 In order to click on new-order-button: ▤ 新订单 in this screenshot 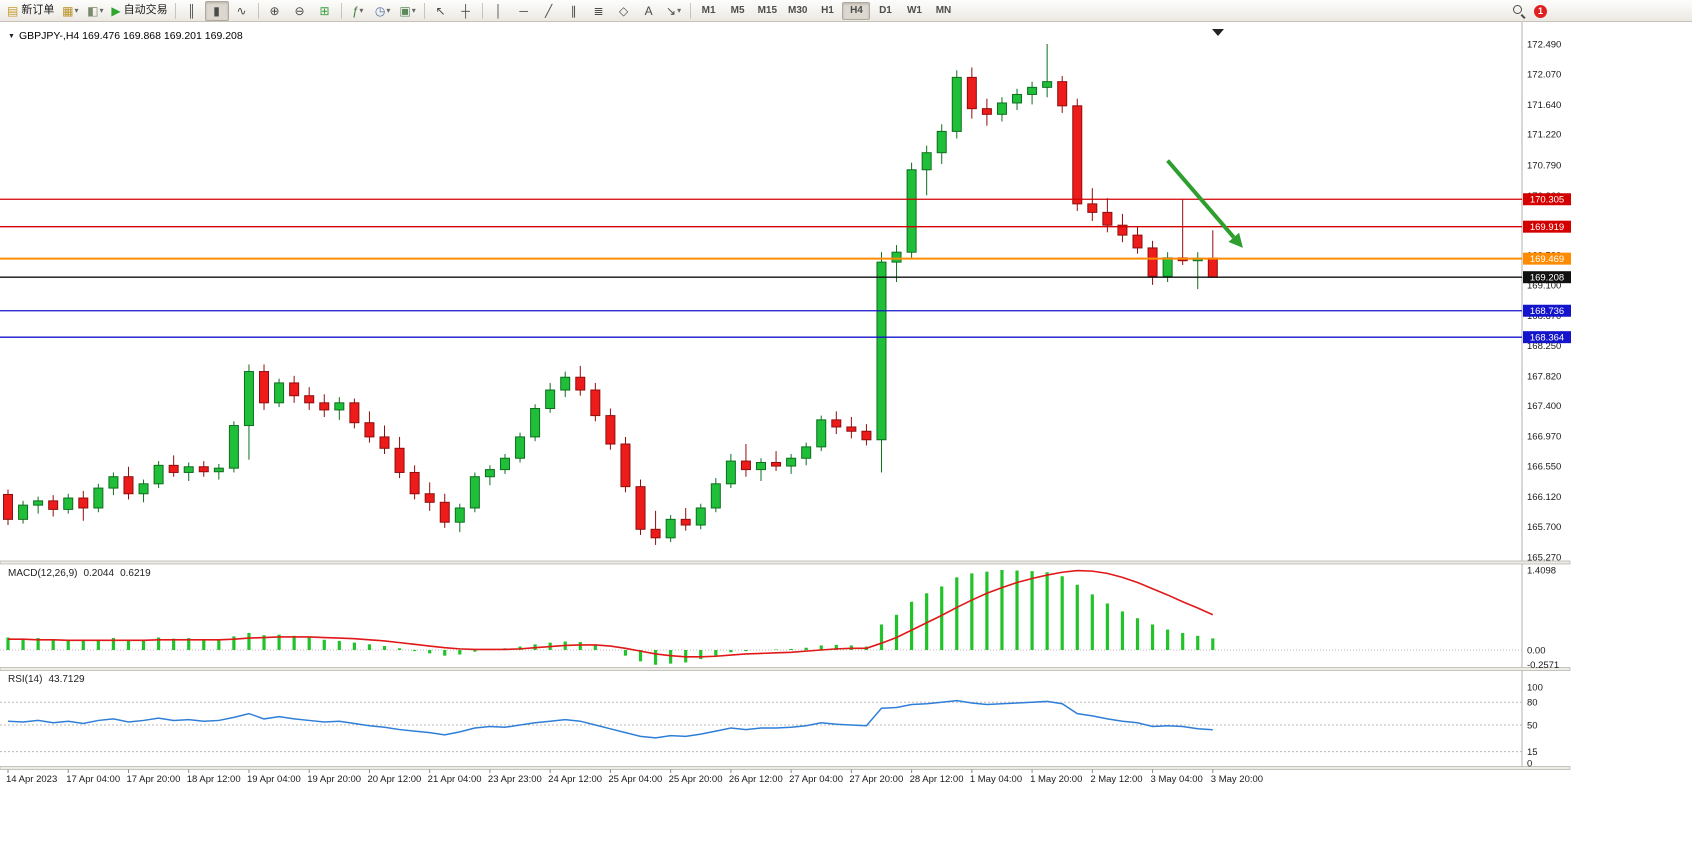, I will do `click(30, 11)`.